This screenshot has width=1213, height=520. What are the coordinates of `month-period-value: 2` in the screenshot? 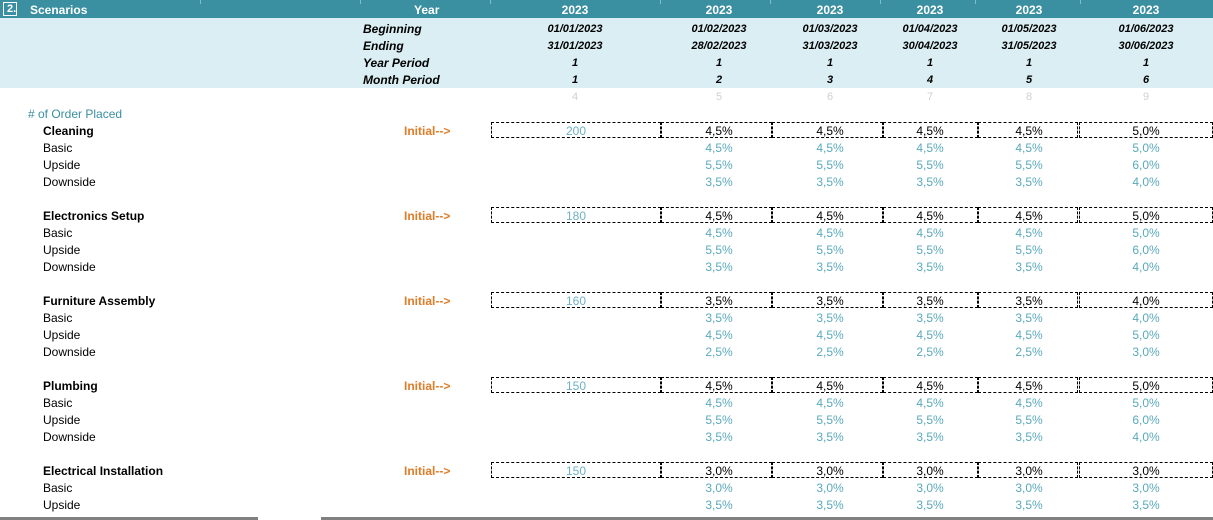 It's located at (719, 80).